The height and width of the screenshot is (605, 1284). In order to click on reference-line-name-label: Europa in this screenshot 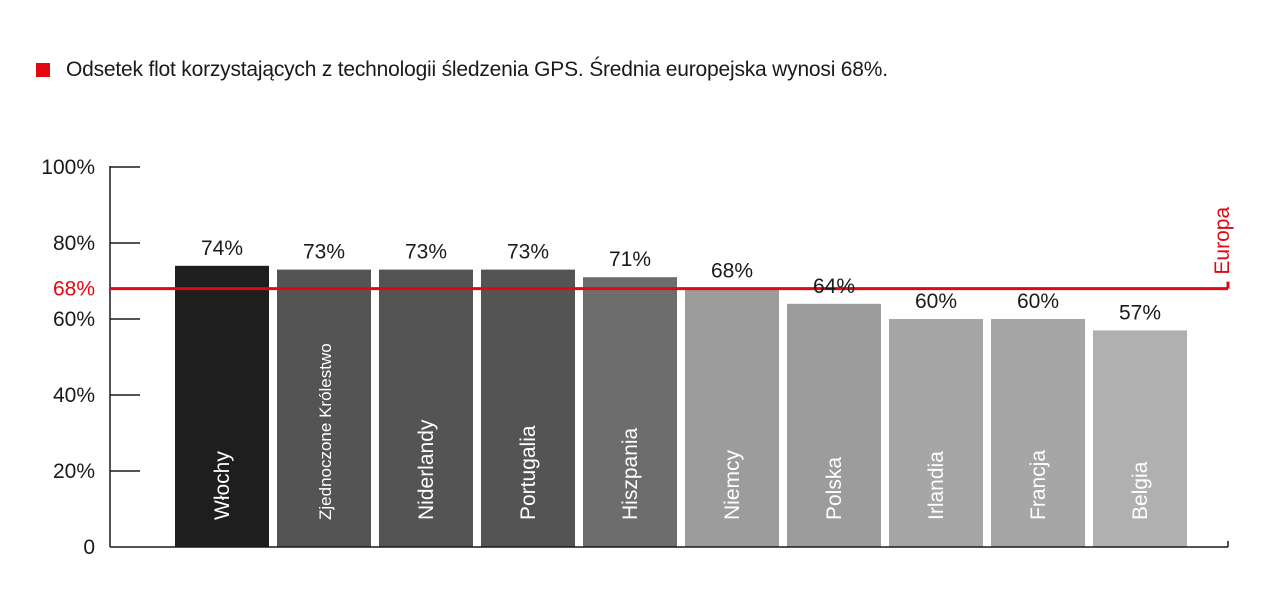, I will do `click(1222, 241)`.